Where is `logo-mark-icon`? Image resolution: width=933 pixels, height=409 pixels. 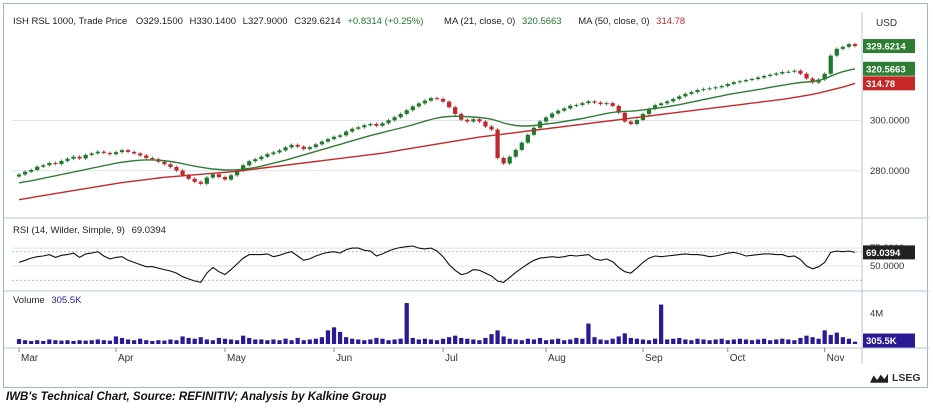 logo-mark-icon is located at coordinates (879, 378).